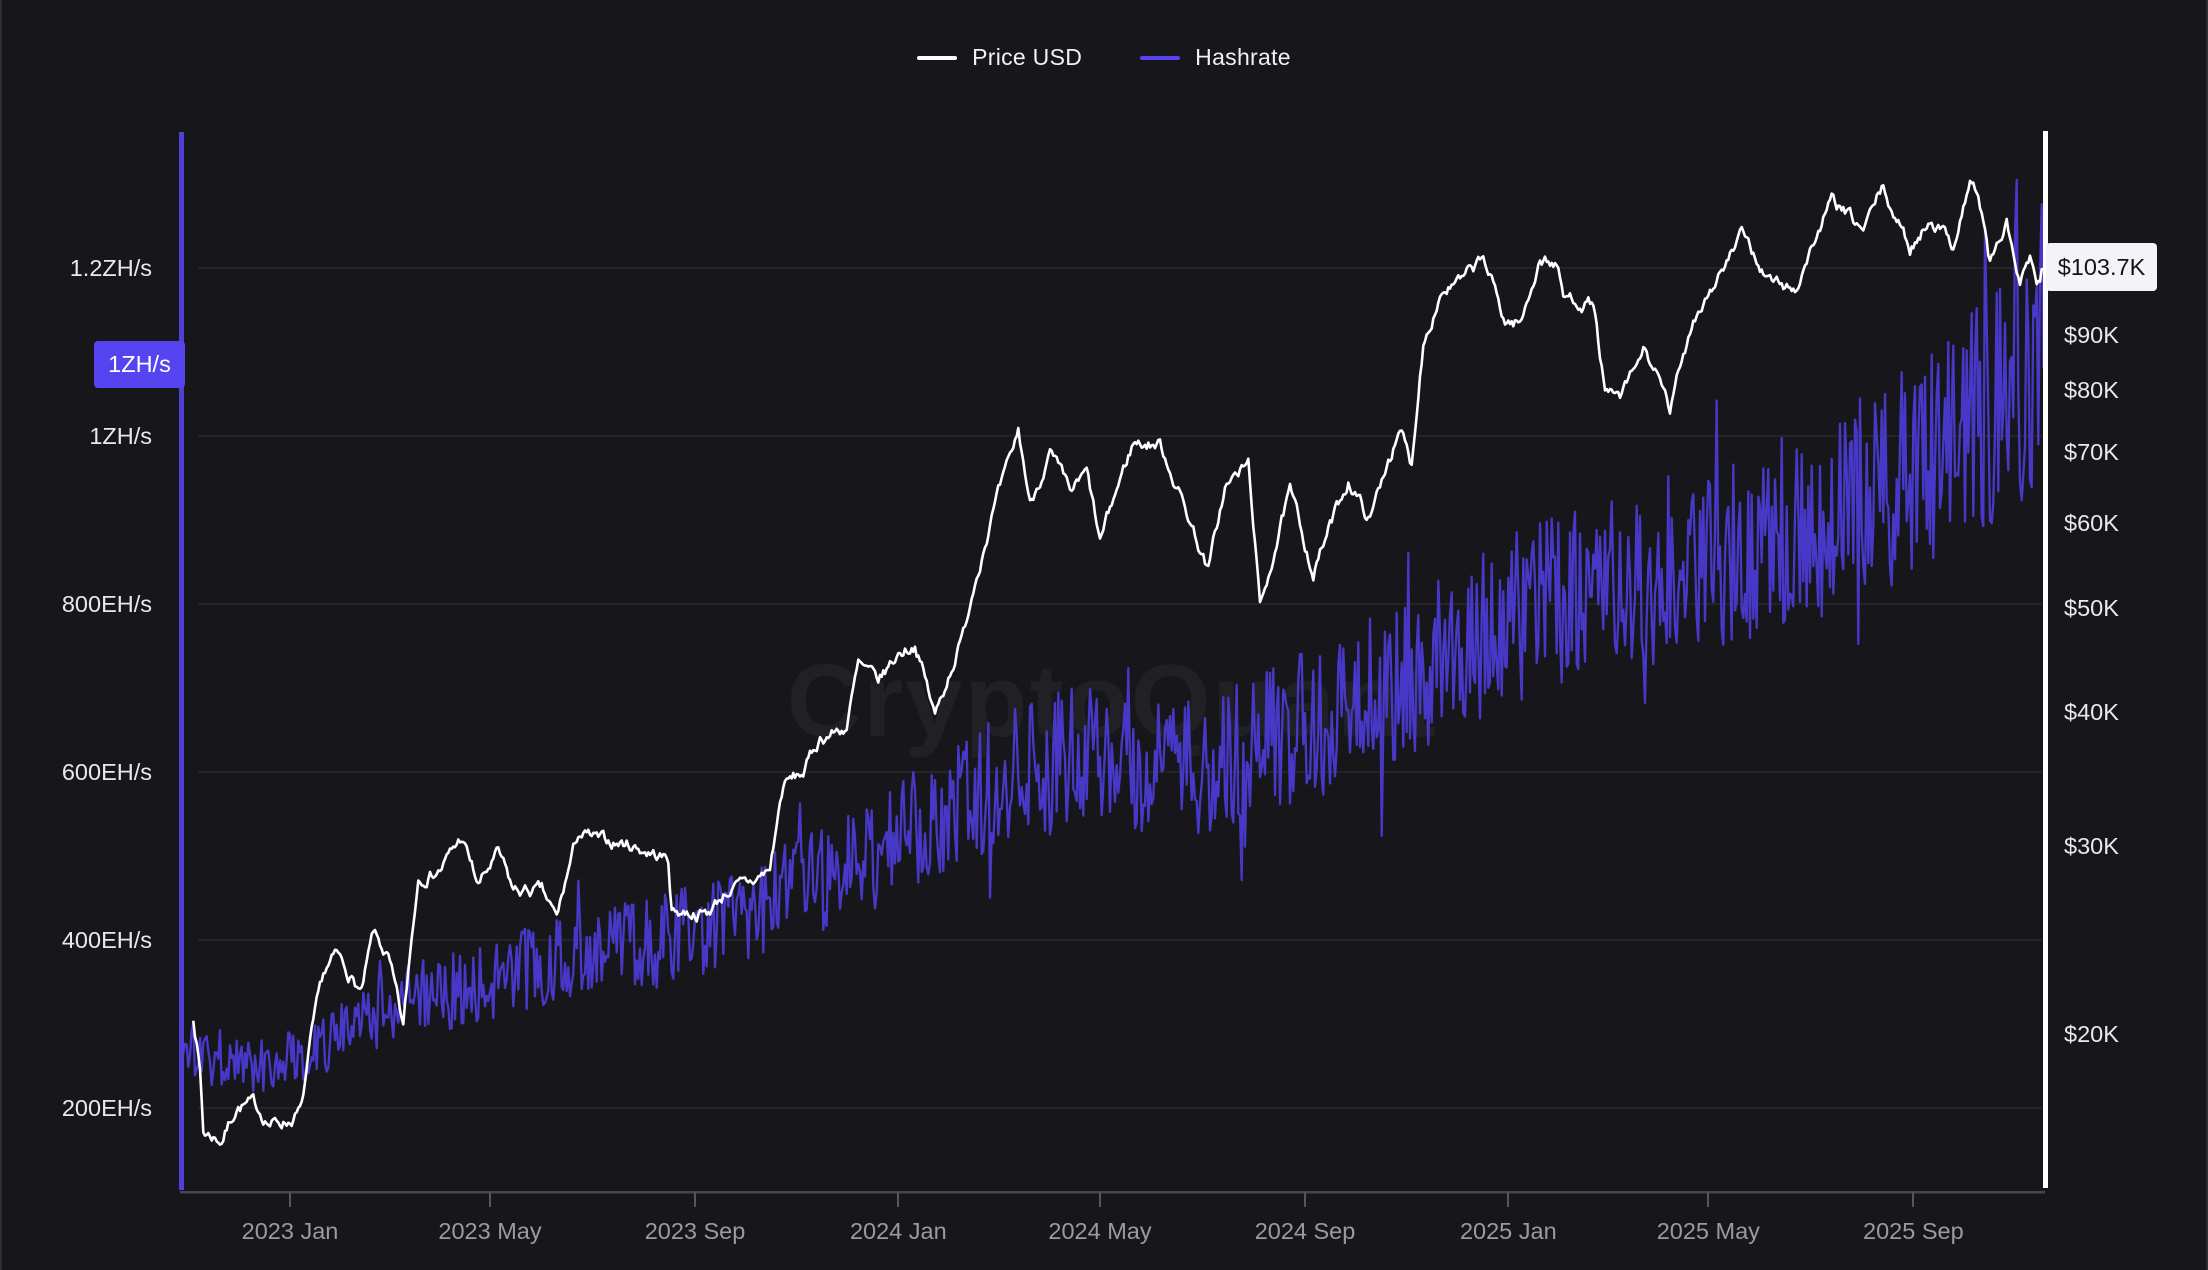 This screenshot has height=1270, width=2208. Describe the element at coordinates (2207, 635) in the screenshot. I see `right-border` at that location.